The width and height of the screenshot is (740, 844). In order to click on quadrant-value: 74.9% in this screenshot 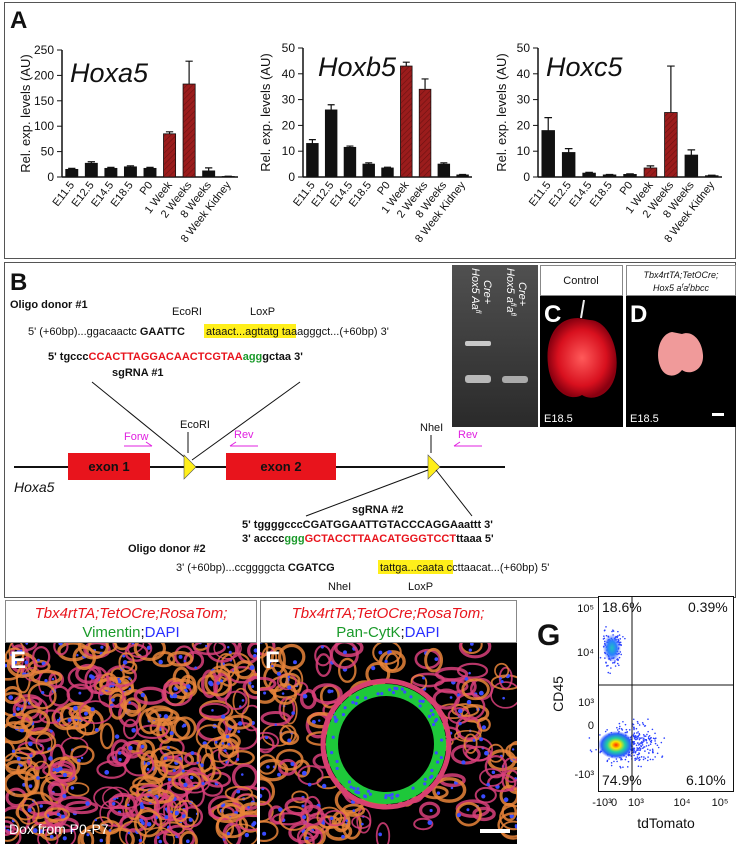, I will do `click(622, 780)`.